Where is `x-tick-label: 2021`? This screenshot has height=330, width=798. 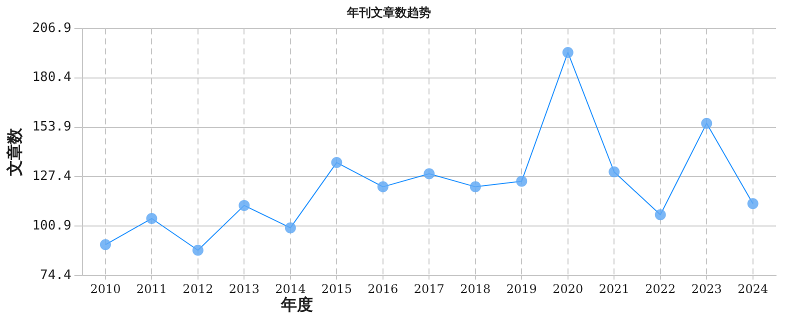 x-tick-label: 2021 is located at coordinates (614, 289).